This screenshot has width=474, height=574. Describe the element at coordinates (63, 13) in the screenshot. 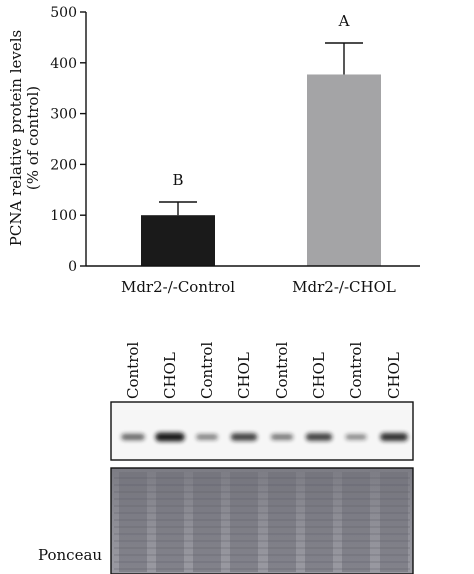

I see `y-tick-label: 500` at that location.